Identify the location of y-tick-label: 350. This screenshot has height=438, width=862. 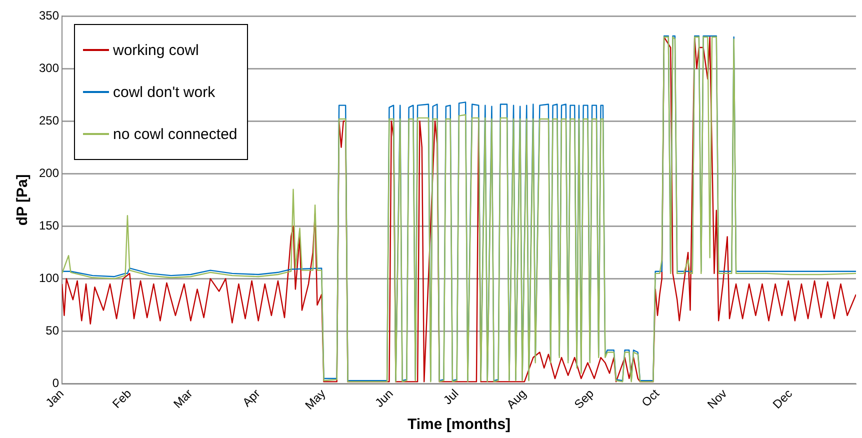
(49, 15).